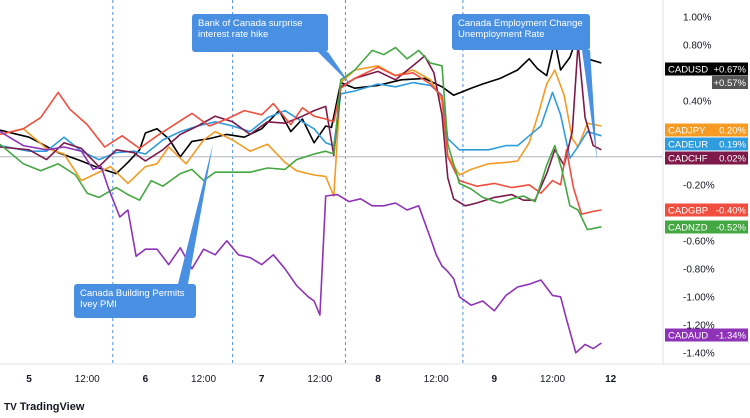 The width and height of the screenshot is (750, 418). I want to click on badge-value: 0.02%, so click(732, 158).